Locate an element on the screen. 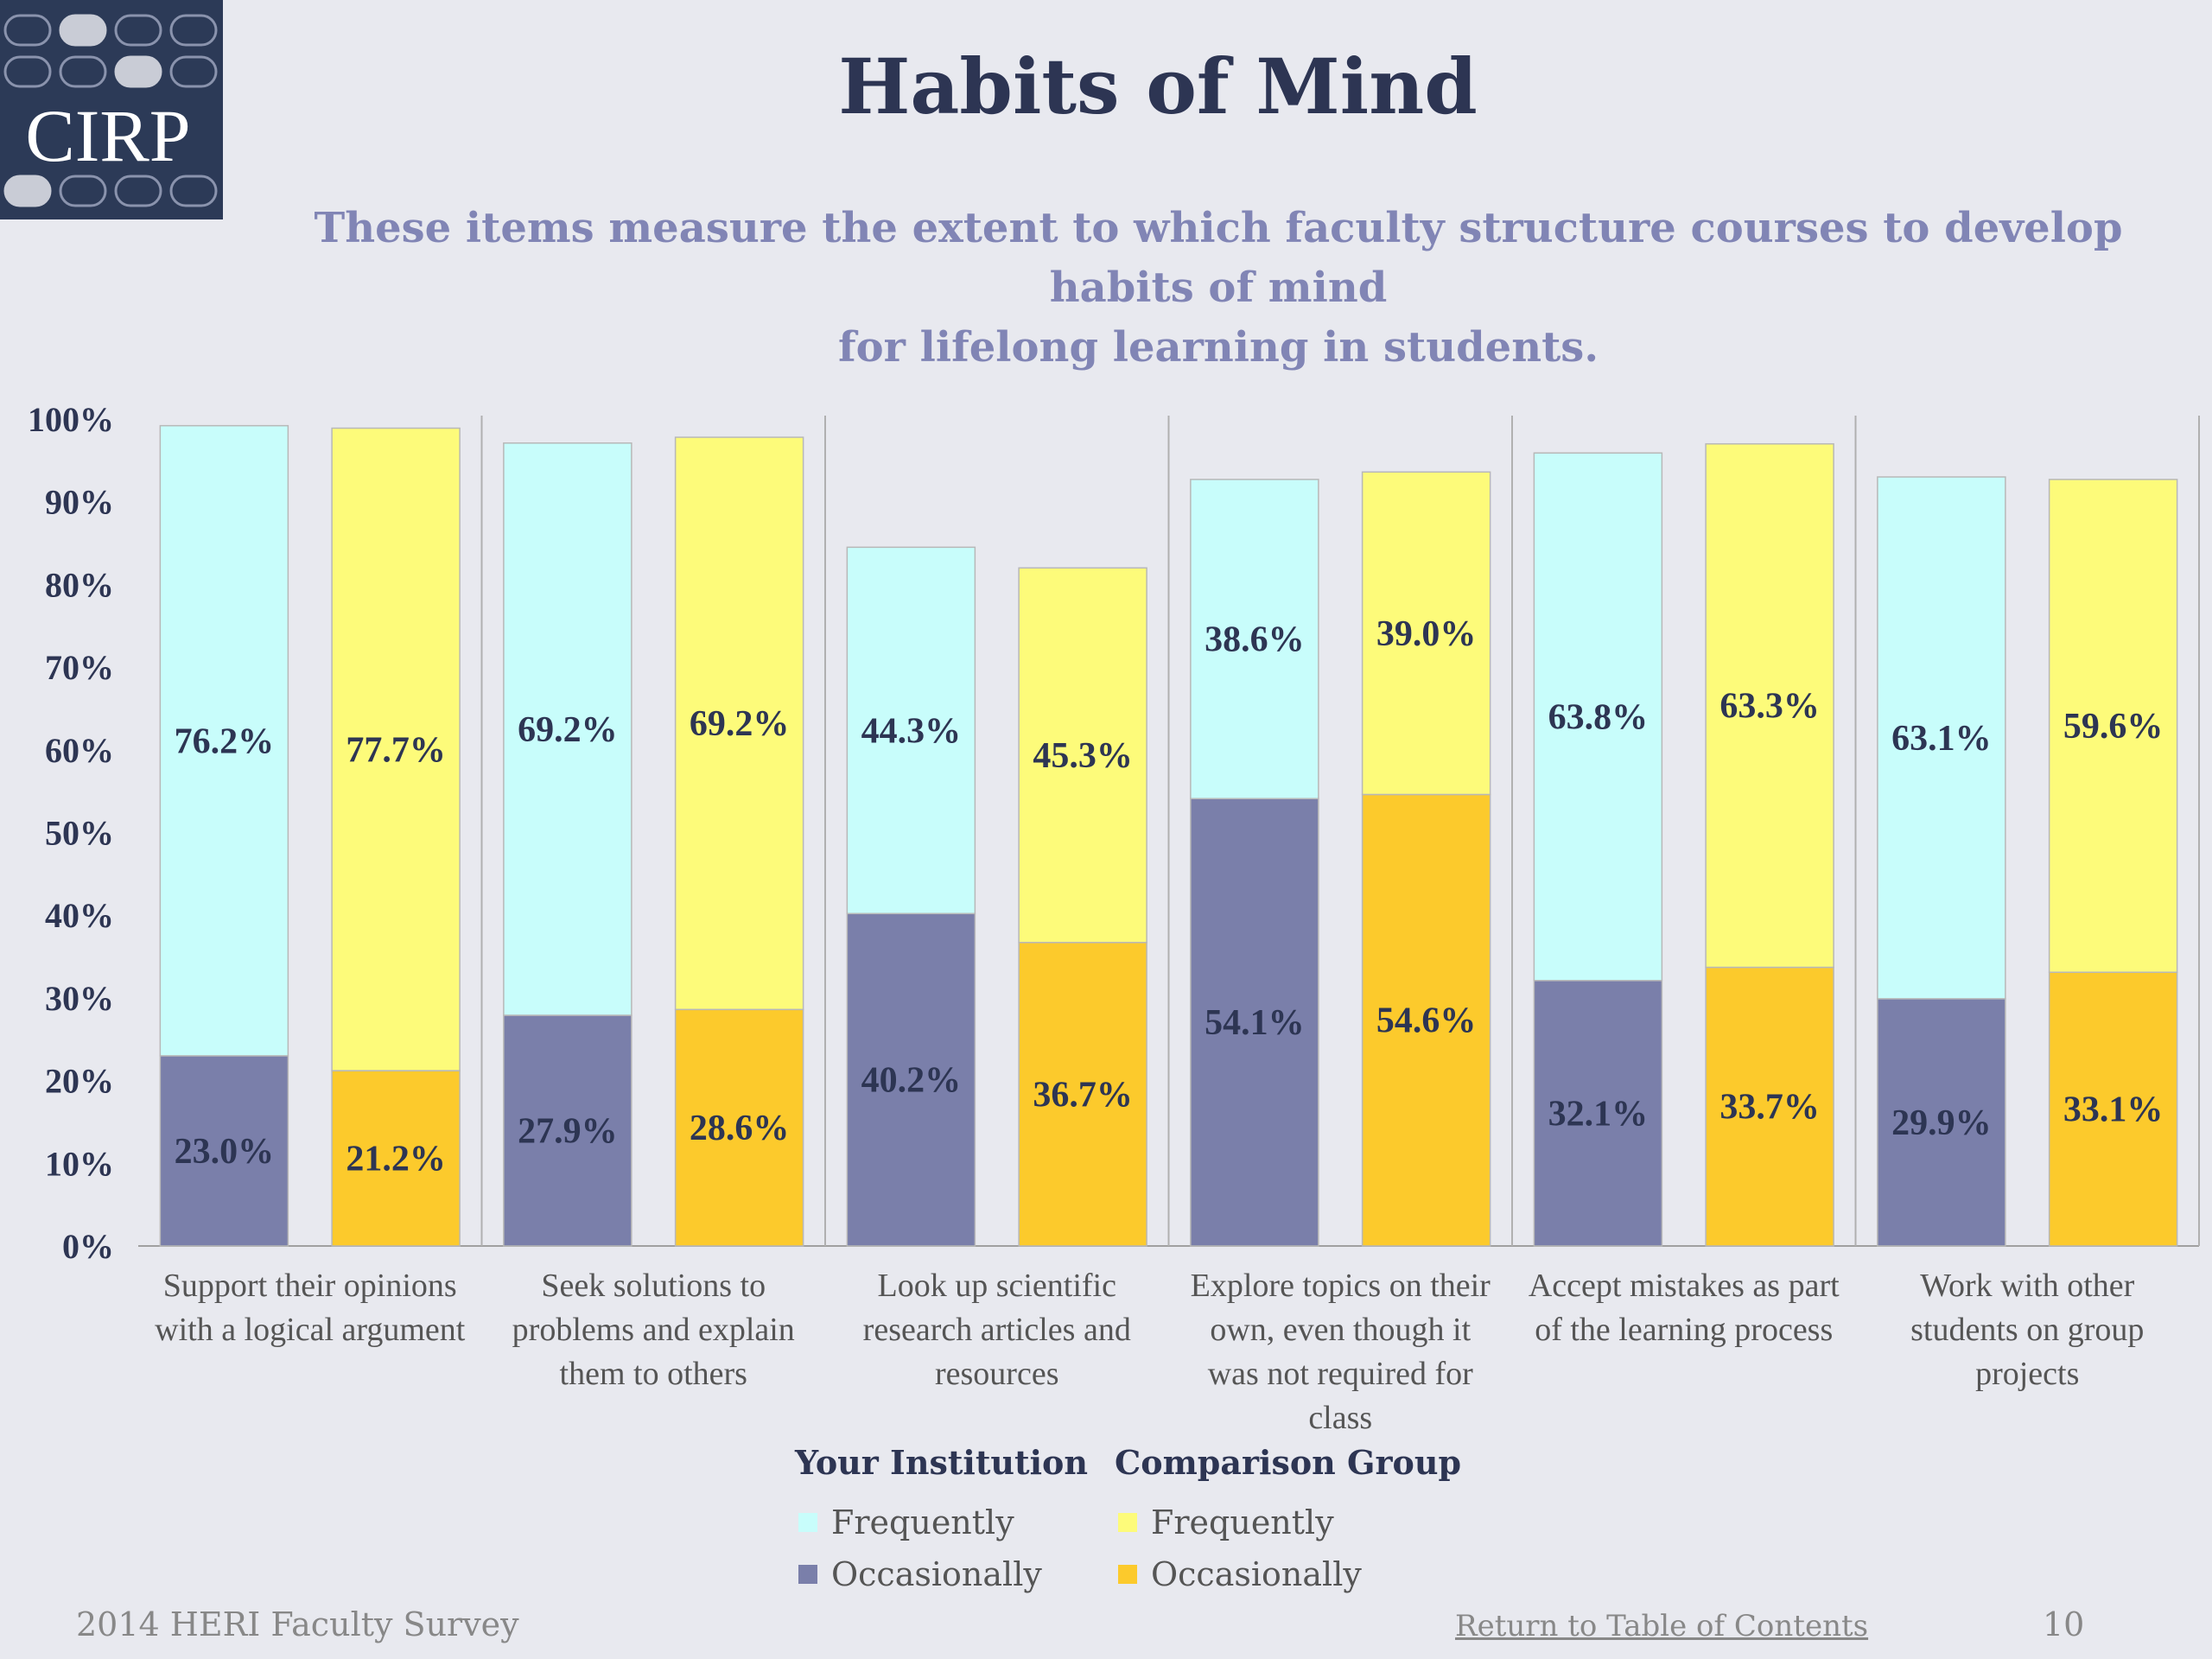 The image size is (2212, 1659). comp-frequently-label: 69.2% is located at coordinates (740, 724).